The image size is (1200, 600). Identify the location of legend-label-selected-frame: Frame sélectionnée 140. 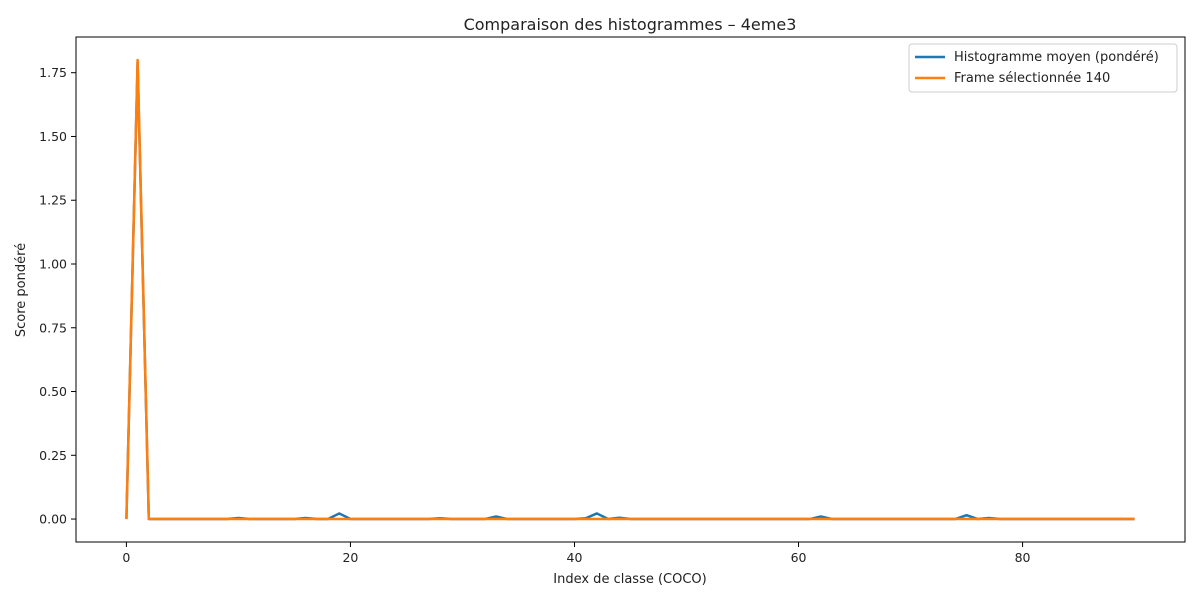
(1032, 78).